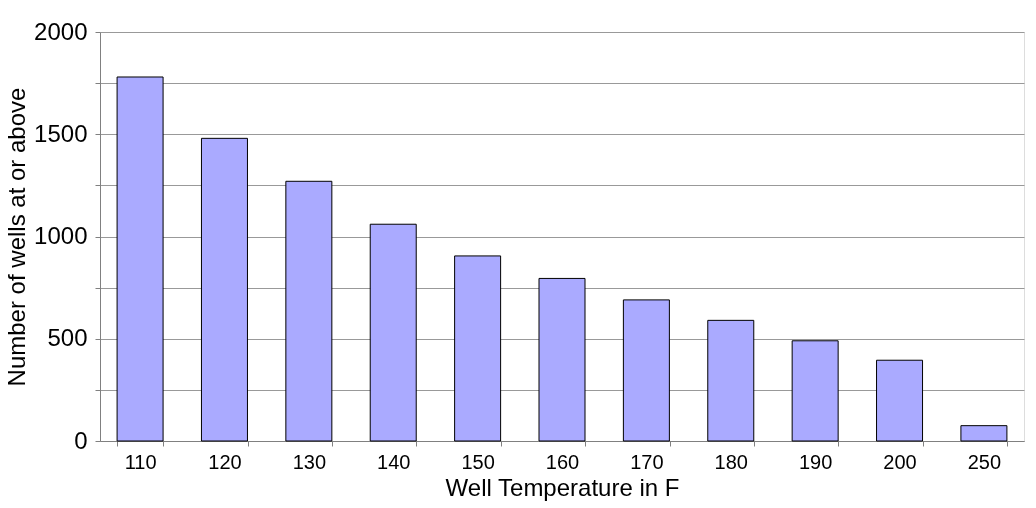 This screenshot has height=508, width=1036. What do you see at coordinates (815, 461) in the screenshot?
I see `x-tick-label: 190` at bounding box center [815, 461].